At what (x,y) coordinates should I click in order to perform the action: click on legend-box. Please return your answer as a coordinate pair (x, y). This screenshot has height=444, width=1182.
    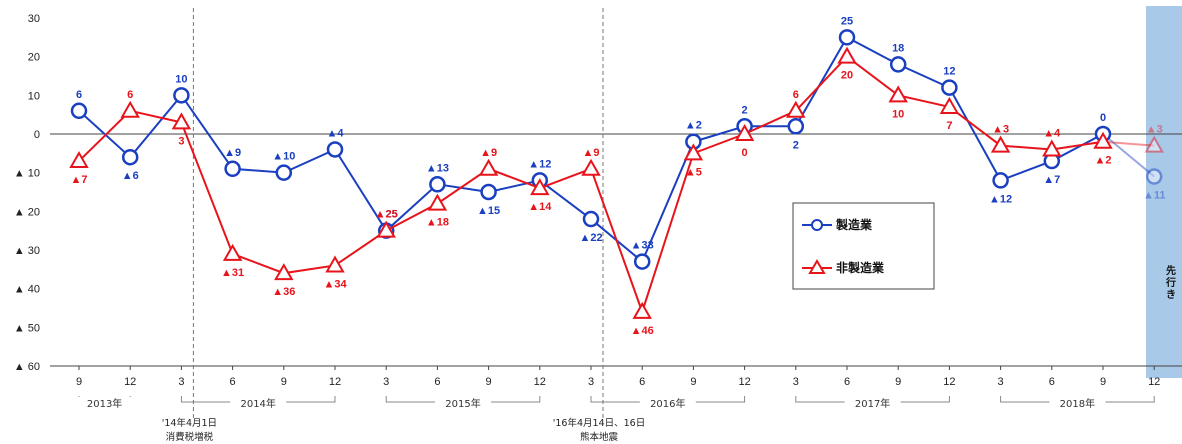
    Looking at the image, I should click on (863, 246).